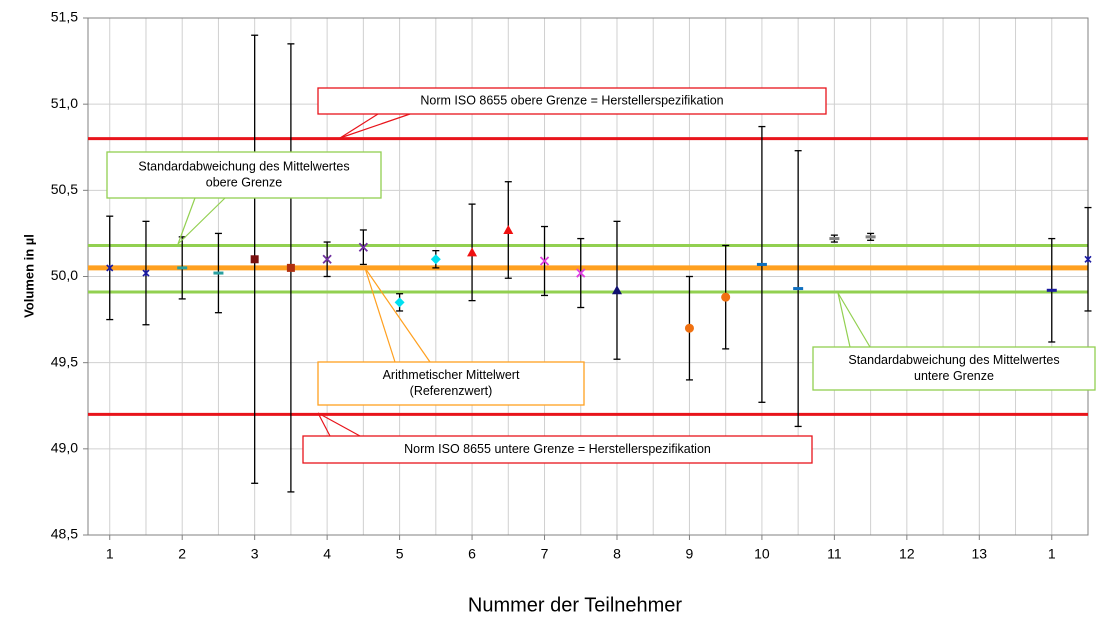 Image resolution: width=1097 pixels, height=620 pixels. What do you see at coordinates (64, 103) in the screenshot?
I see `y-tick-label: 51,0` at bounding box center [64, 103].